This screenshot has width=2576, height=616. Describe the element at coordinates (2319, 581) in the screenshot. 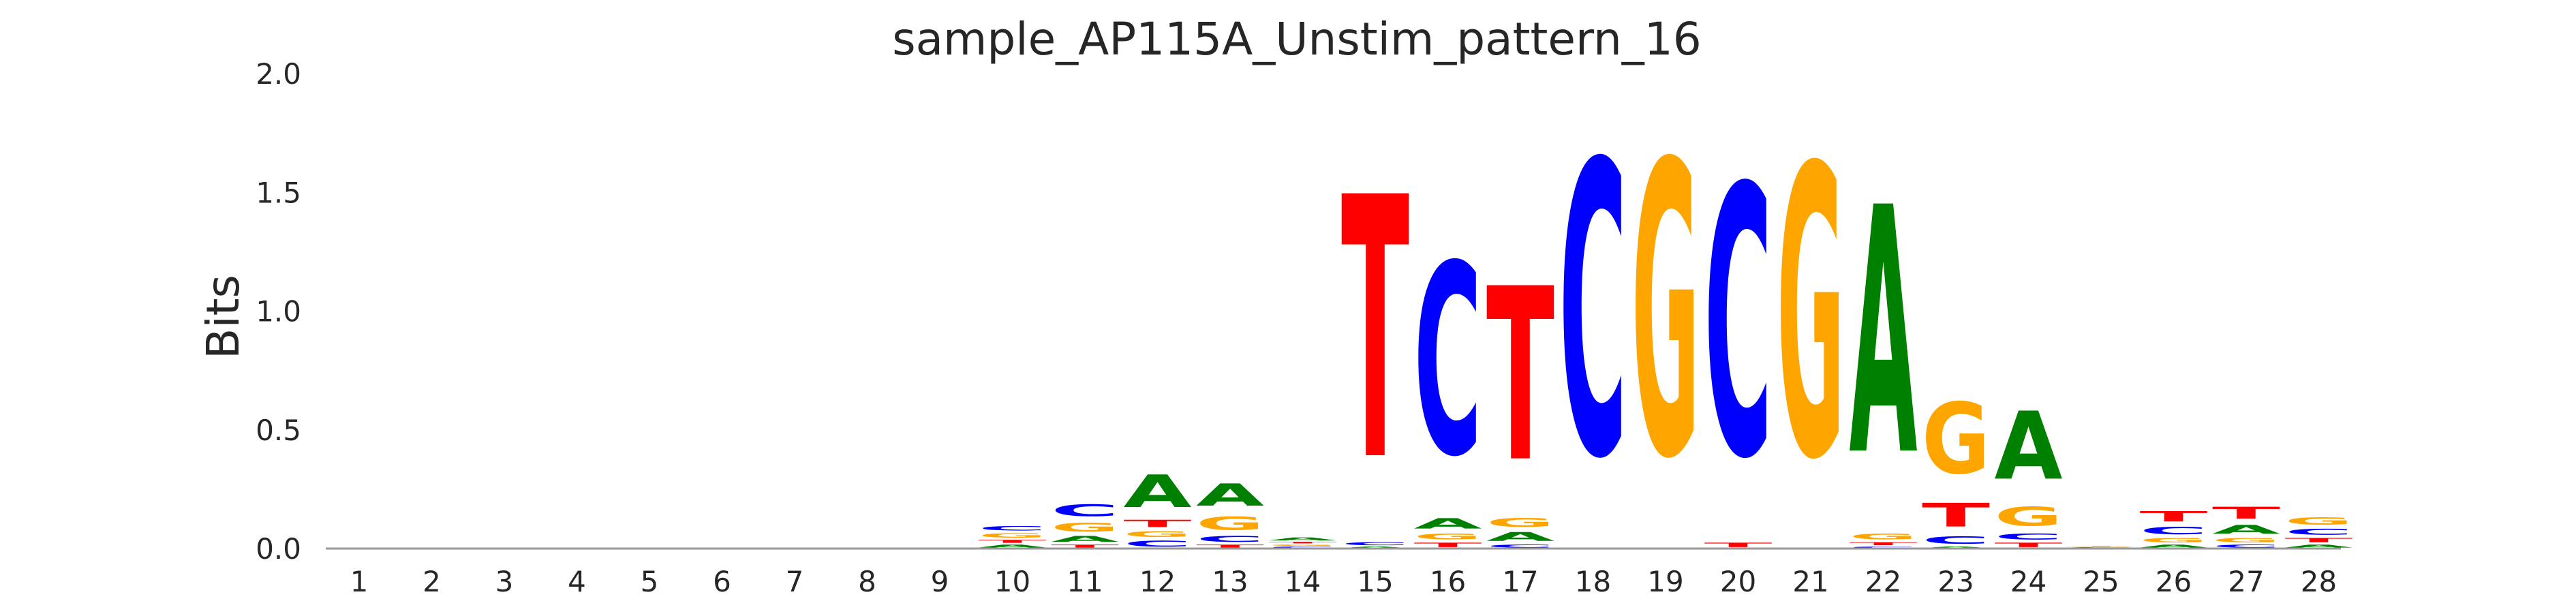

I see `x-tick-label: 28` at that location.